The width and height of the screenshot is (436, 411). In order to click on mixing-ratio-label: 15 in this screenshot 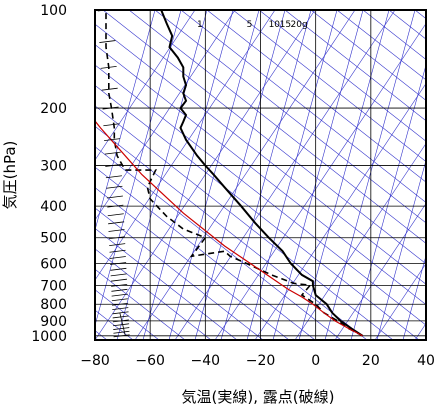, I will do `click(285, 25)`.